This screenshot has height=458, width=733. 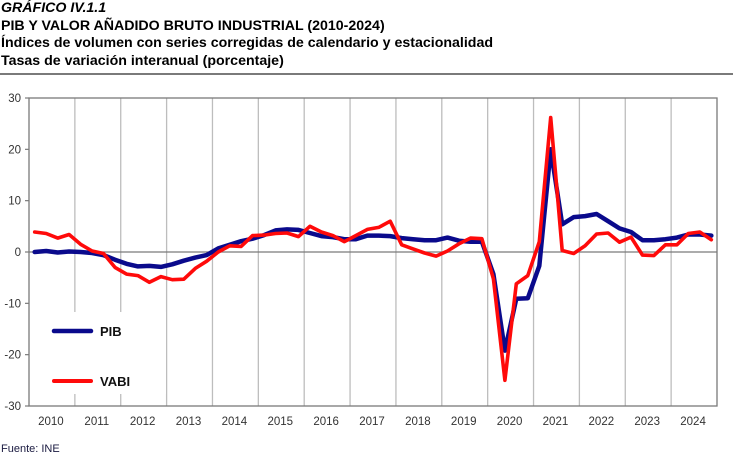 What do you see at coordinates (647, 422) in the screenshot?
I see `x-tick-label: 2023` at bounding box center [647, 422].